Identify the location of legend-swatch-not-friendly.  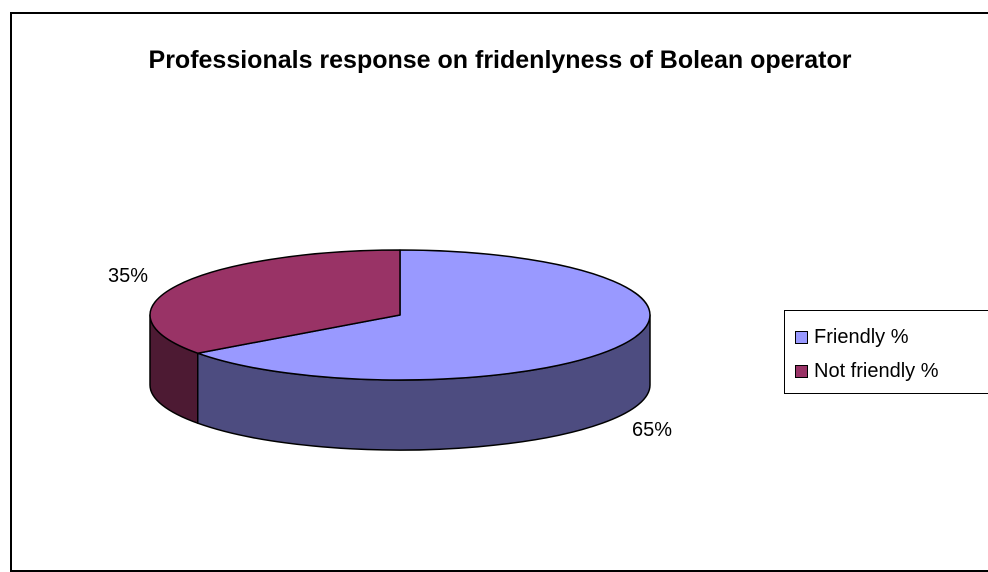
(801, 371).